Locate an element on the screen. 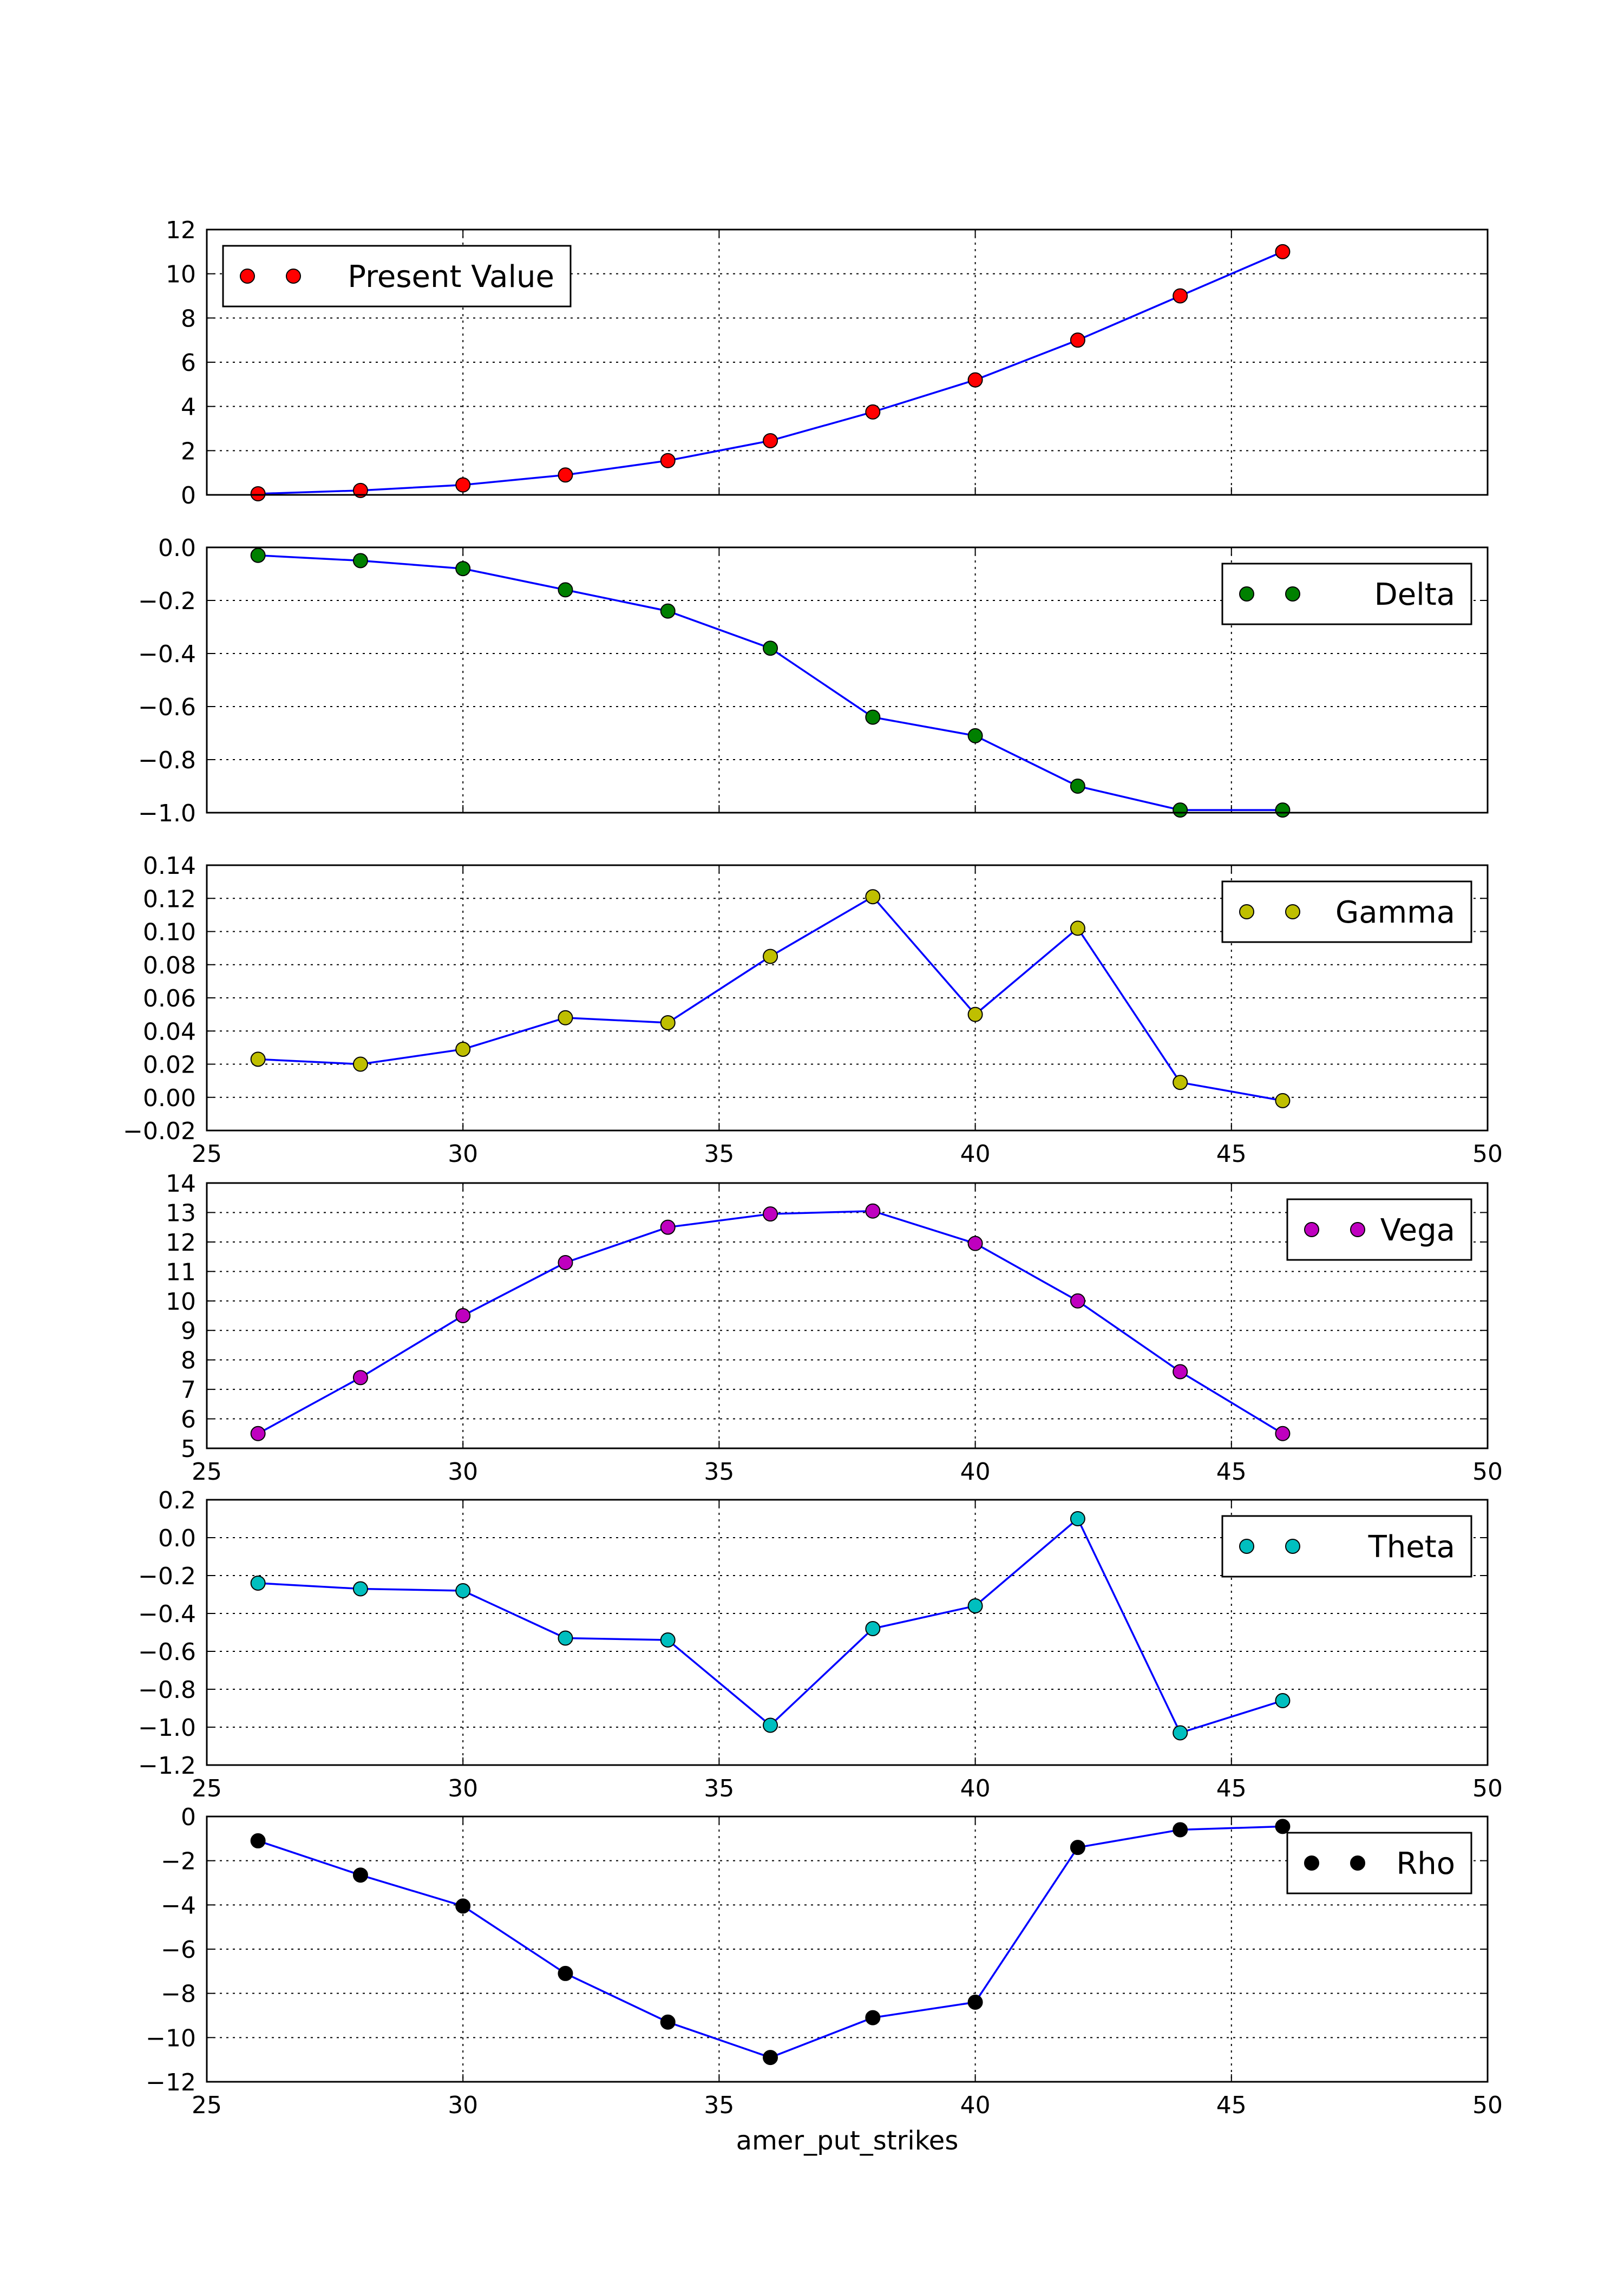  legend-label: Delta is located at coordinates (1414, 595).